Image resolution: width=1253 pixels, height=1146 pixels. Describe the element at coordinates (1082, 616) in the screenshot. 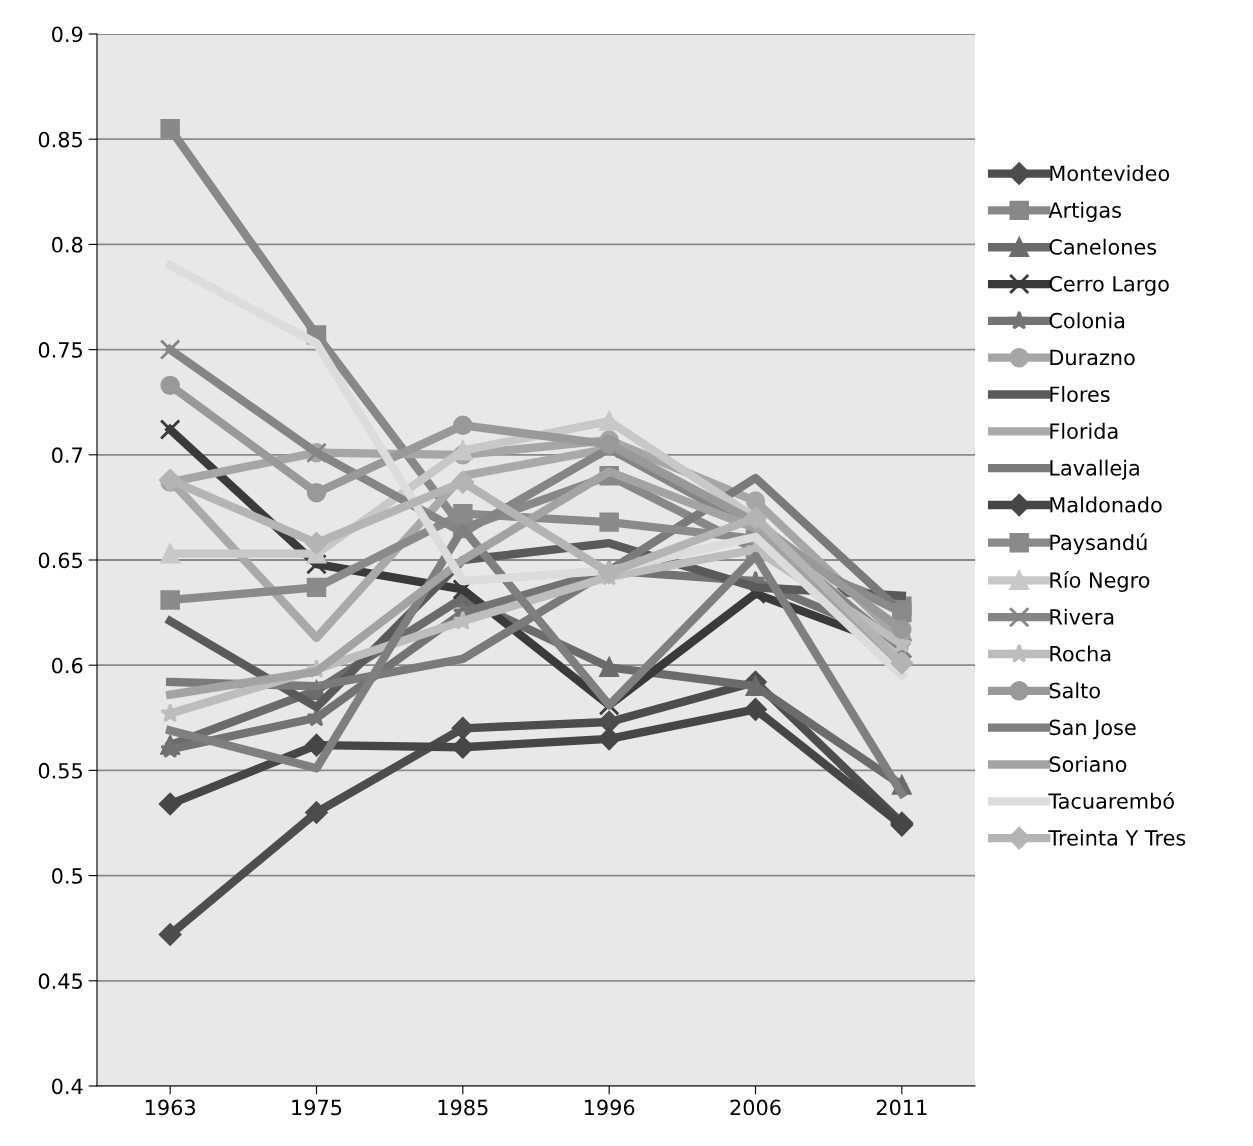

I see `legend-label: Rivera` at that location.